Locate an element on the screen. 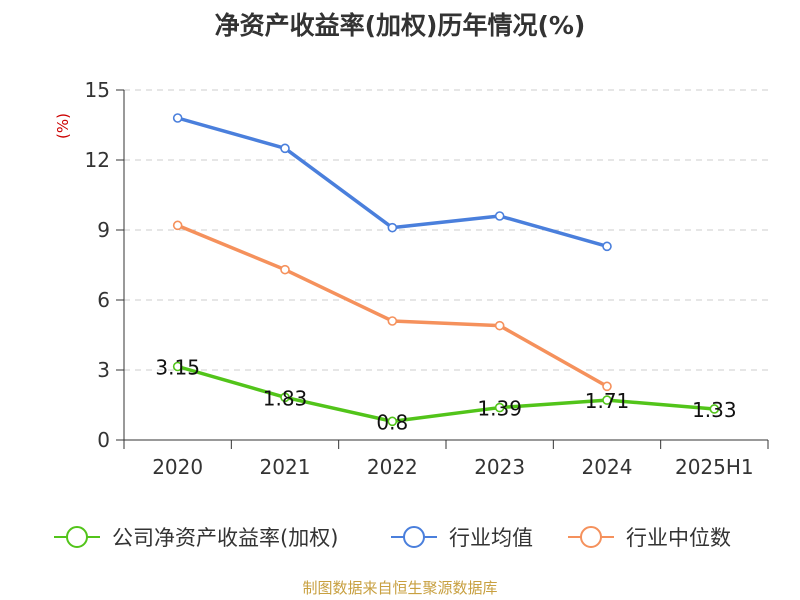 The height and width of the screenshot is (600, 800). data-label: 1.71 is located at coordinates (607, 401).